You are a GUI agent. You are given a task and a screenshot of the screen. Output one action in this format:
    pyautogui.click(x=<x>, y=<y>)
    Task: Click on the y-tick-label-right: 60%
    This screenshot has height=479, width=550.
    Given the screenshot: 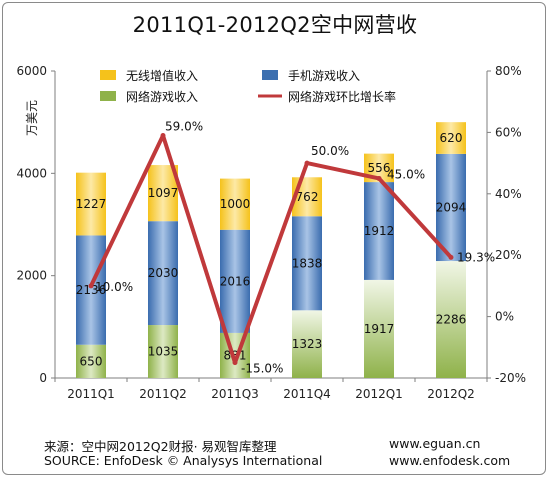 What is the action you would take?
    pyautogui.click(x=508, y=132)
    